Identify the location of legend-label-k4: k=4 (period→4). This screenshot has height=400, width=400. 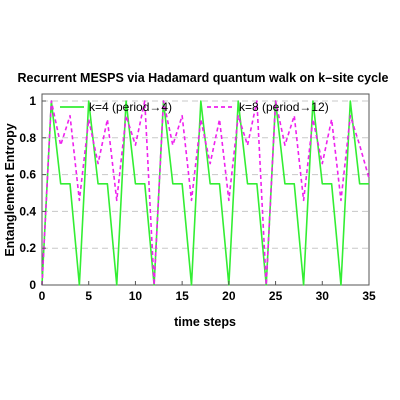
(130, 107).